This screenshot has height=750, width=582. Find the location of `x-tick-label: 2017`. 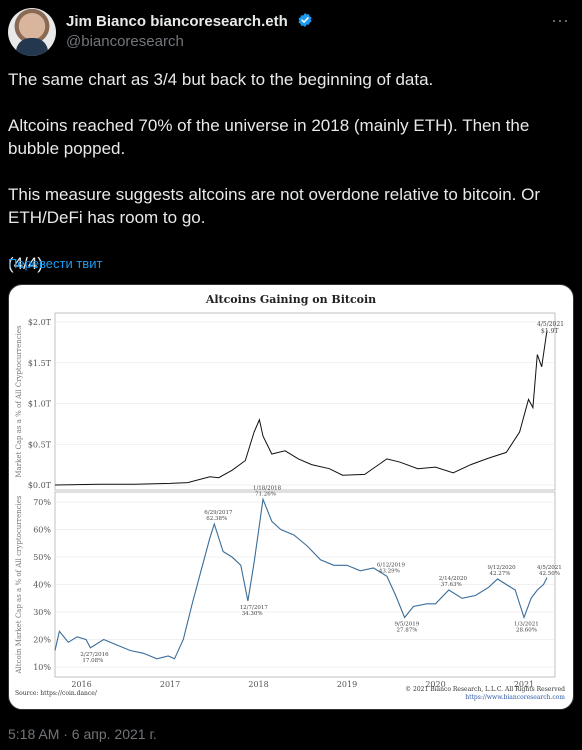

x-tick-label: 2017 is located at coordinates (170, 684).